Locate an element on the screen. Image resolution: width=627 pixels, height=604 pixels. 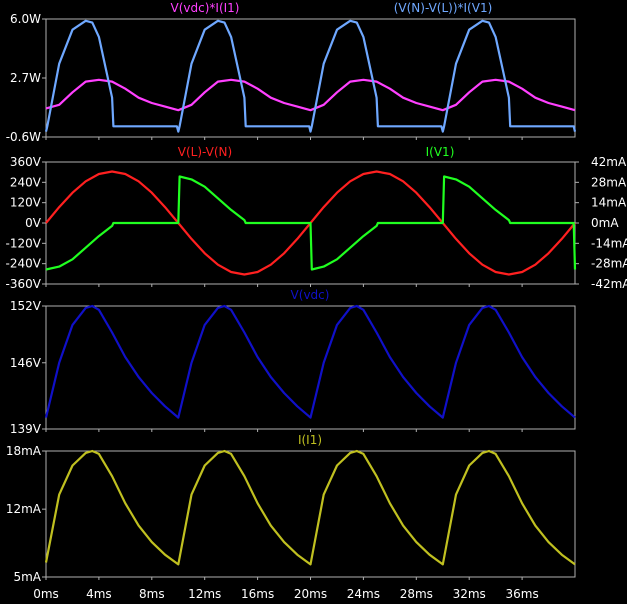
series-label: V(vdc) is located at coordinates (310, 295).